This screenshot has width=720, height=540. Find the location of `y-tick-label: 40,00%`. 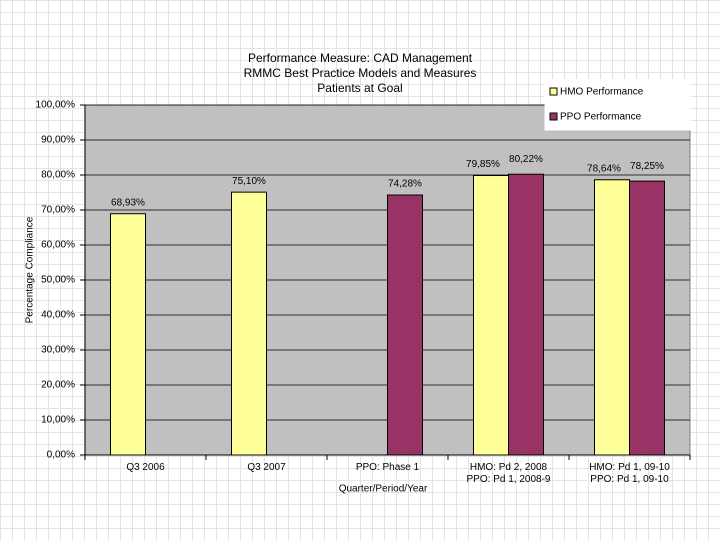

y-tick-label: 40,00% is located at coordinates (58, 315).